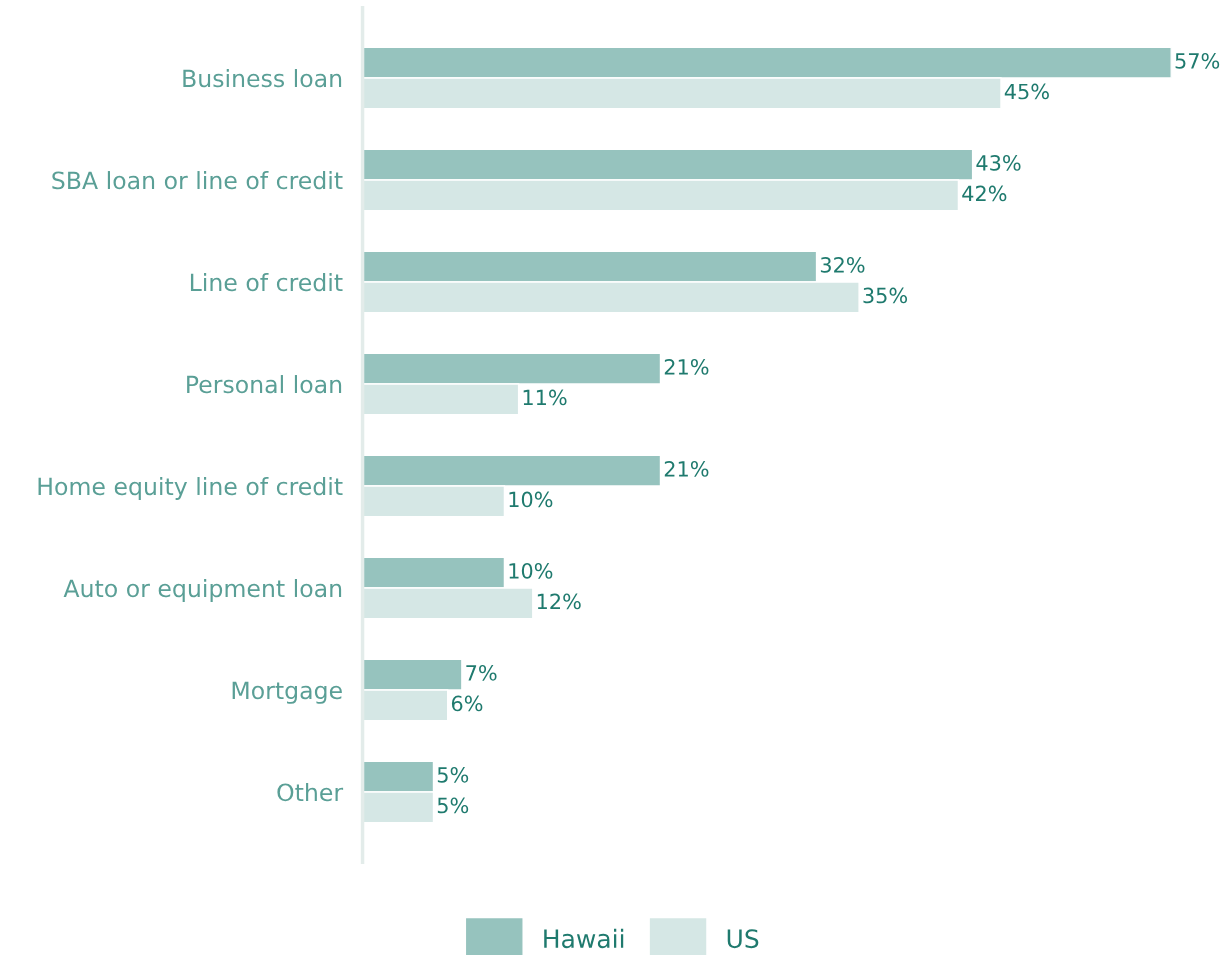  Describe the element at coordinates (310, 792) in the screenshot. I see `y-tick-label: Other` at that location.